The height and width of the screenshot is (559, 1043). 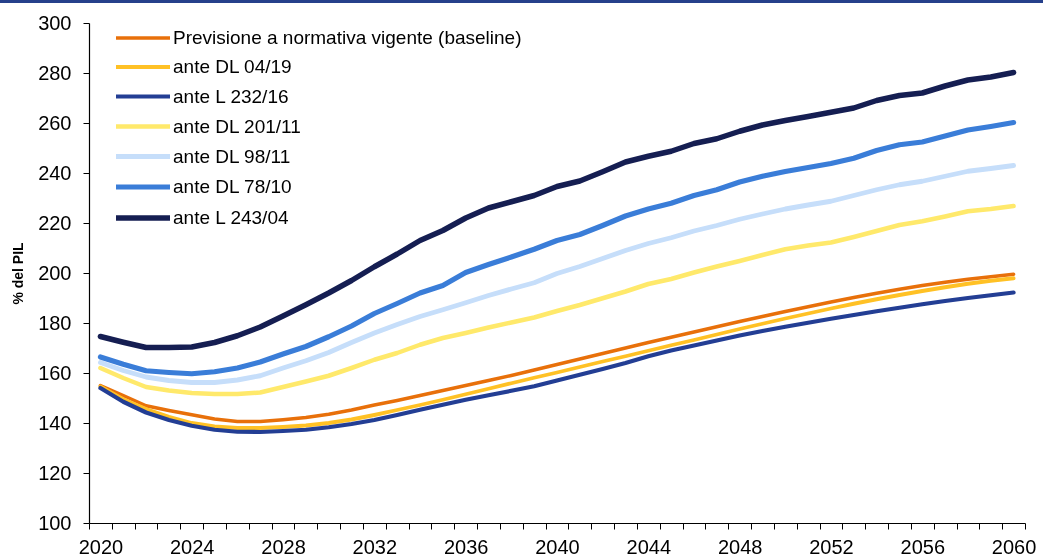 What do you see at coordinates (192, 546) in the screenshot?
I see `x-tick-label: 2024` at bounding box center [192, 546].